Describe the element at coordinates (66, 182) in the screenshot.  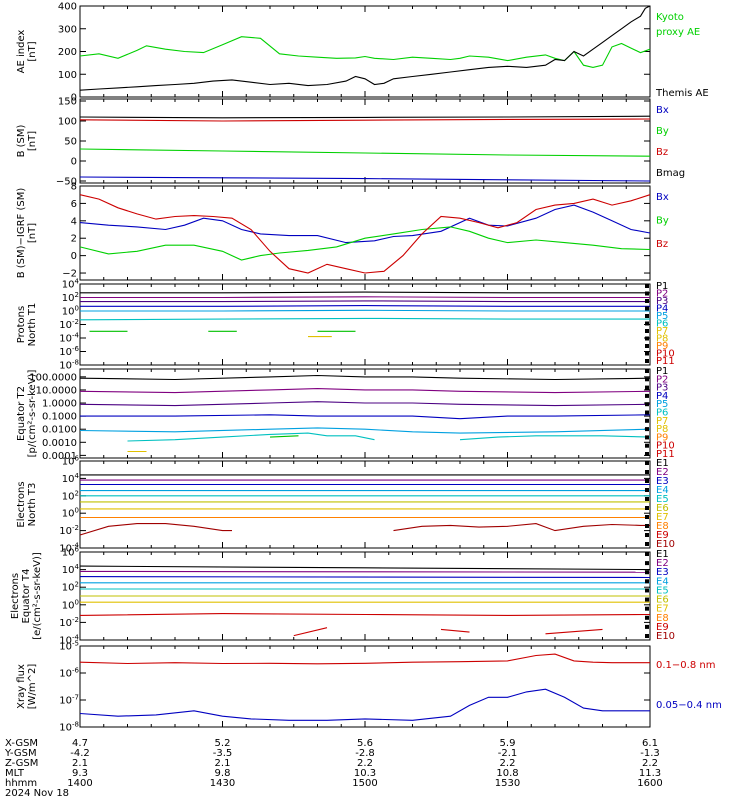
I see `y-tick-label: −50` at that location.